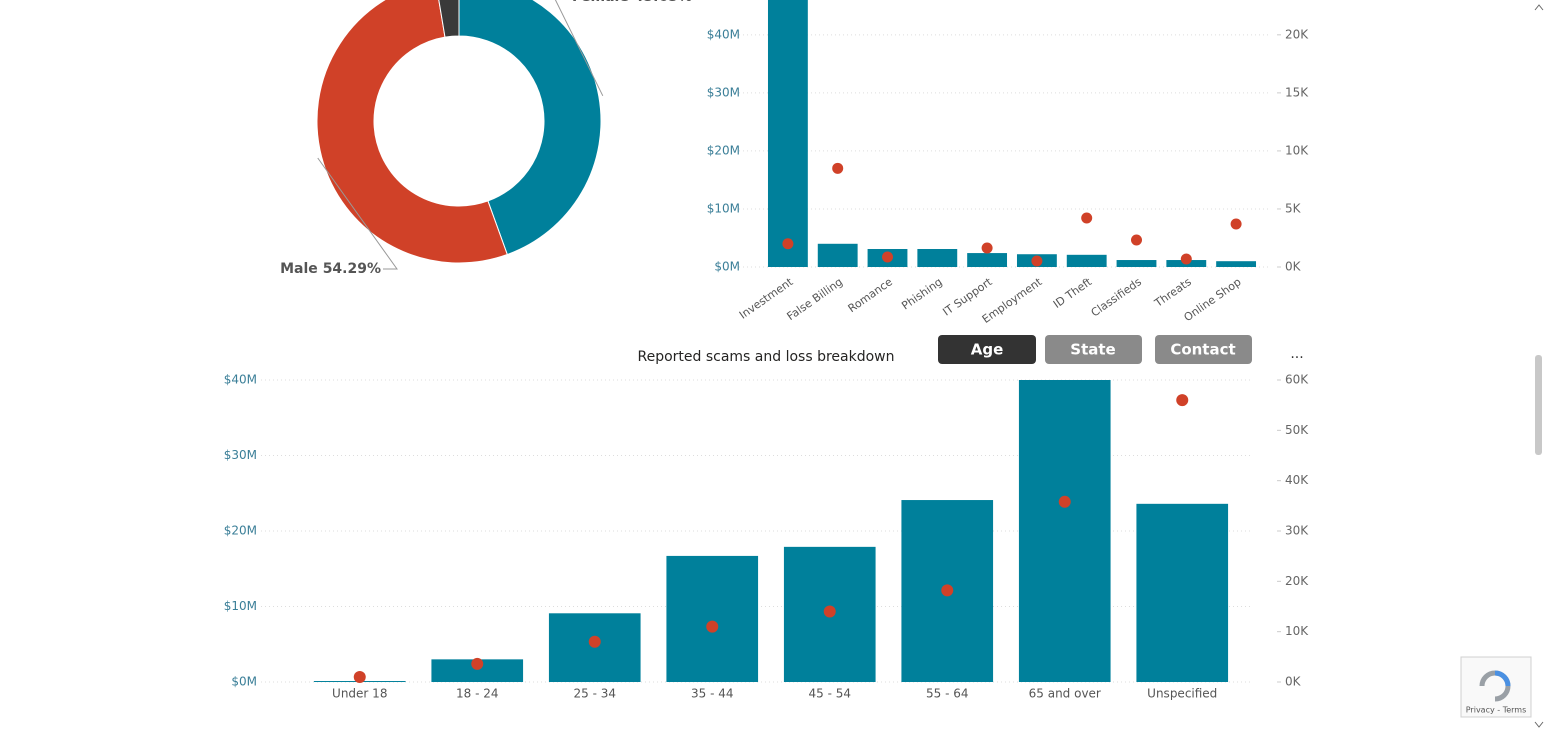  What do you see at coordinates (1496, 710) in the screenshot?
I see `recaptcha-links: Privacy - Terms` at bounding box center [1496, 710].